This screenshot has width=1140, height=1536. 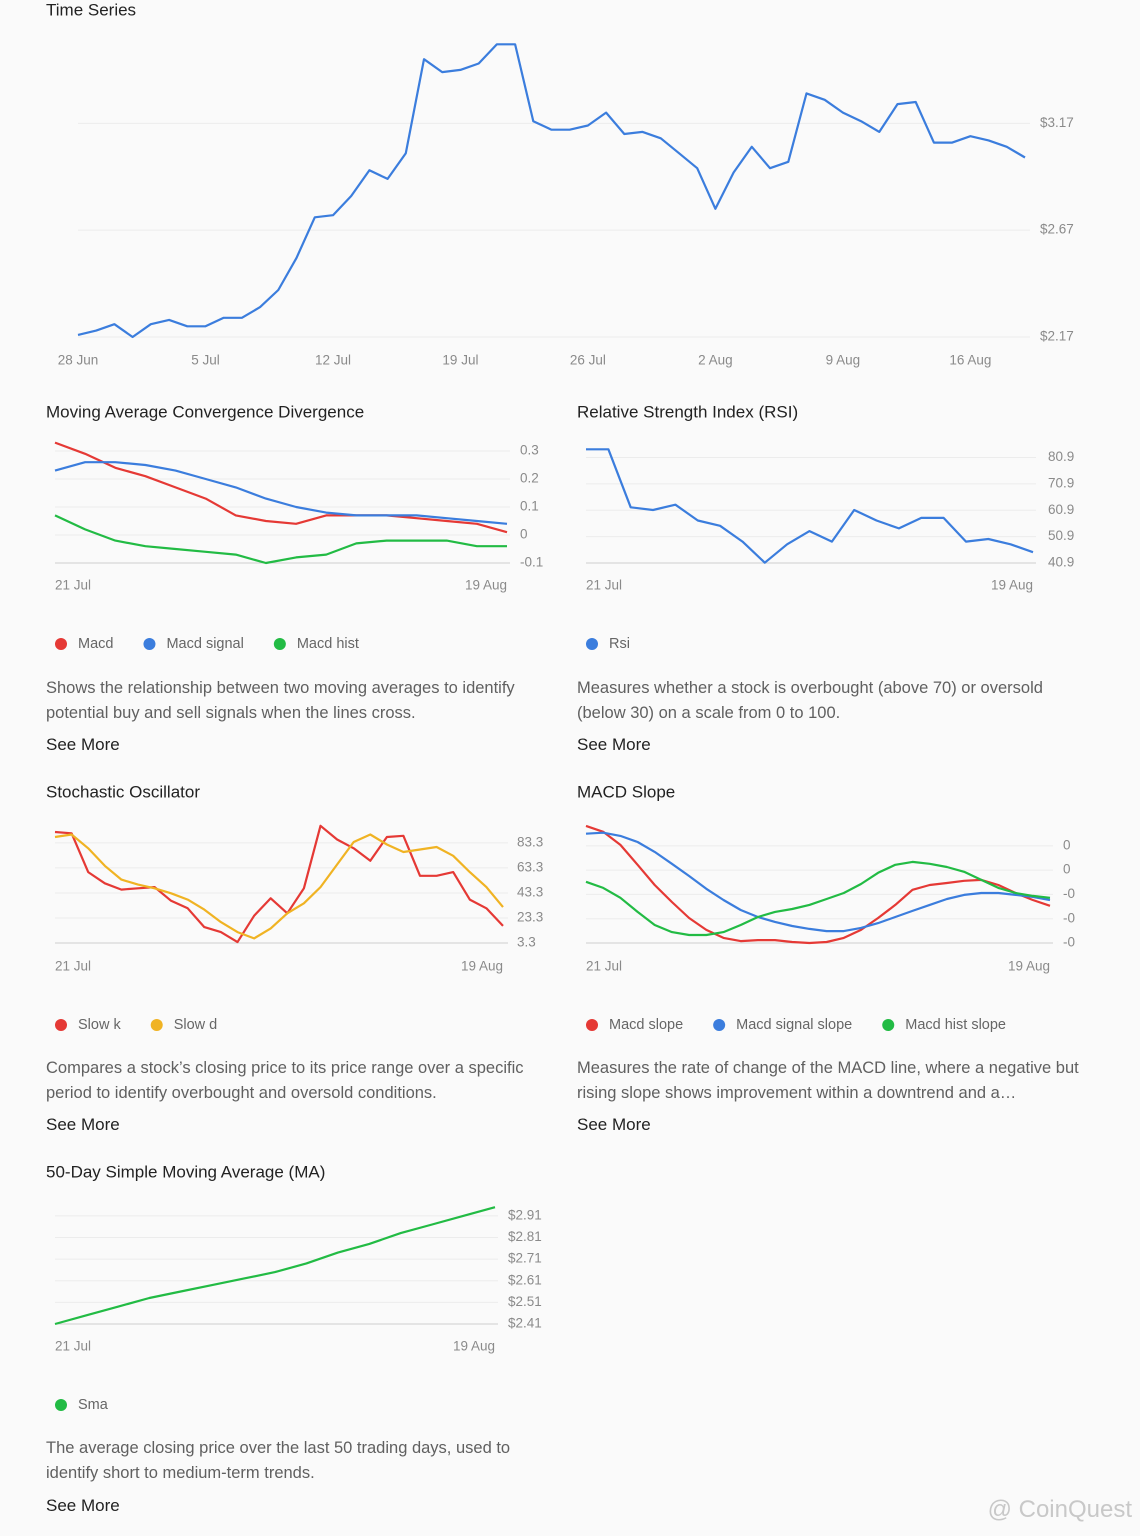 I want to click on x-tick-label: 12 Jul, so click(x=333, y=360).